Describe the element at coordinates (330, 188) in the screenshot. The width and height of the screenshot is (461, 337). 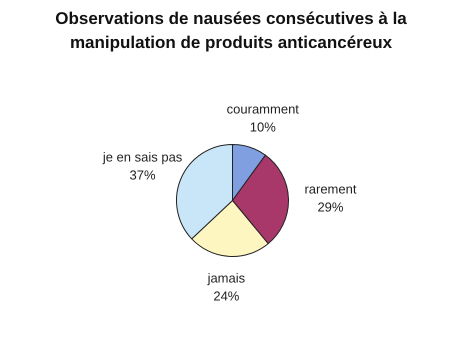
I see `slice-label: rarement` at that location.